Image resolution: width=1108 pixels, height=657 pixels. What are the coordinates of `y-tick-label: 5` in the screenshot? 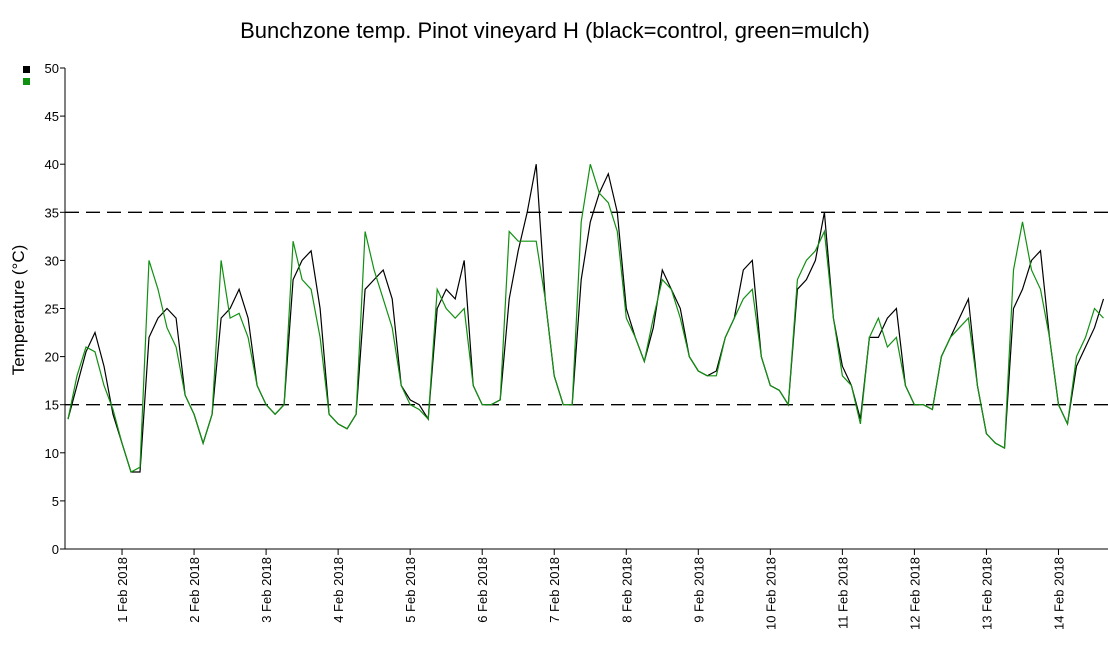 It's located at (55, 501).